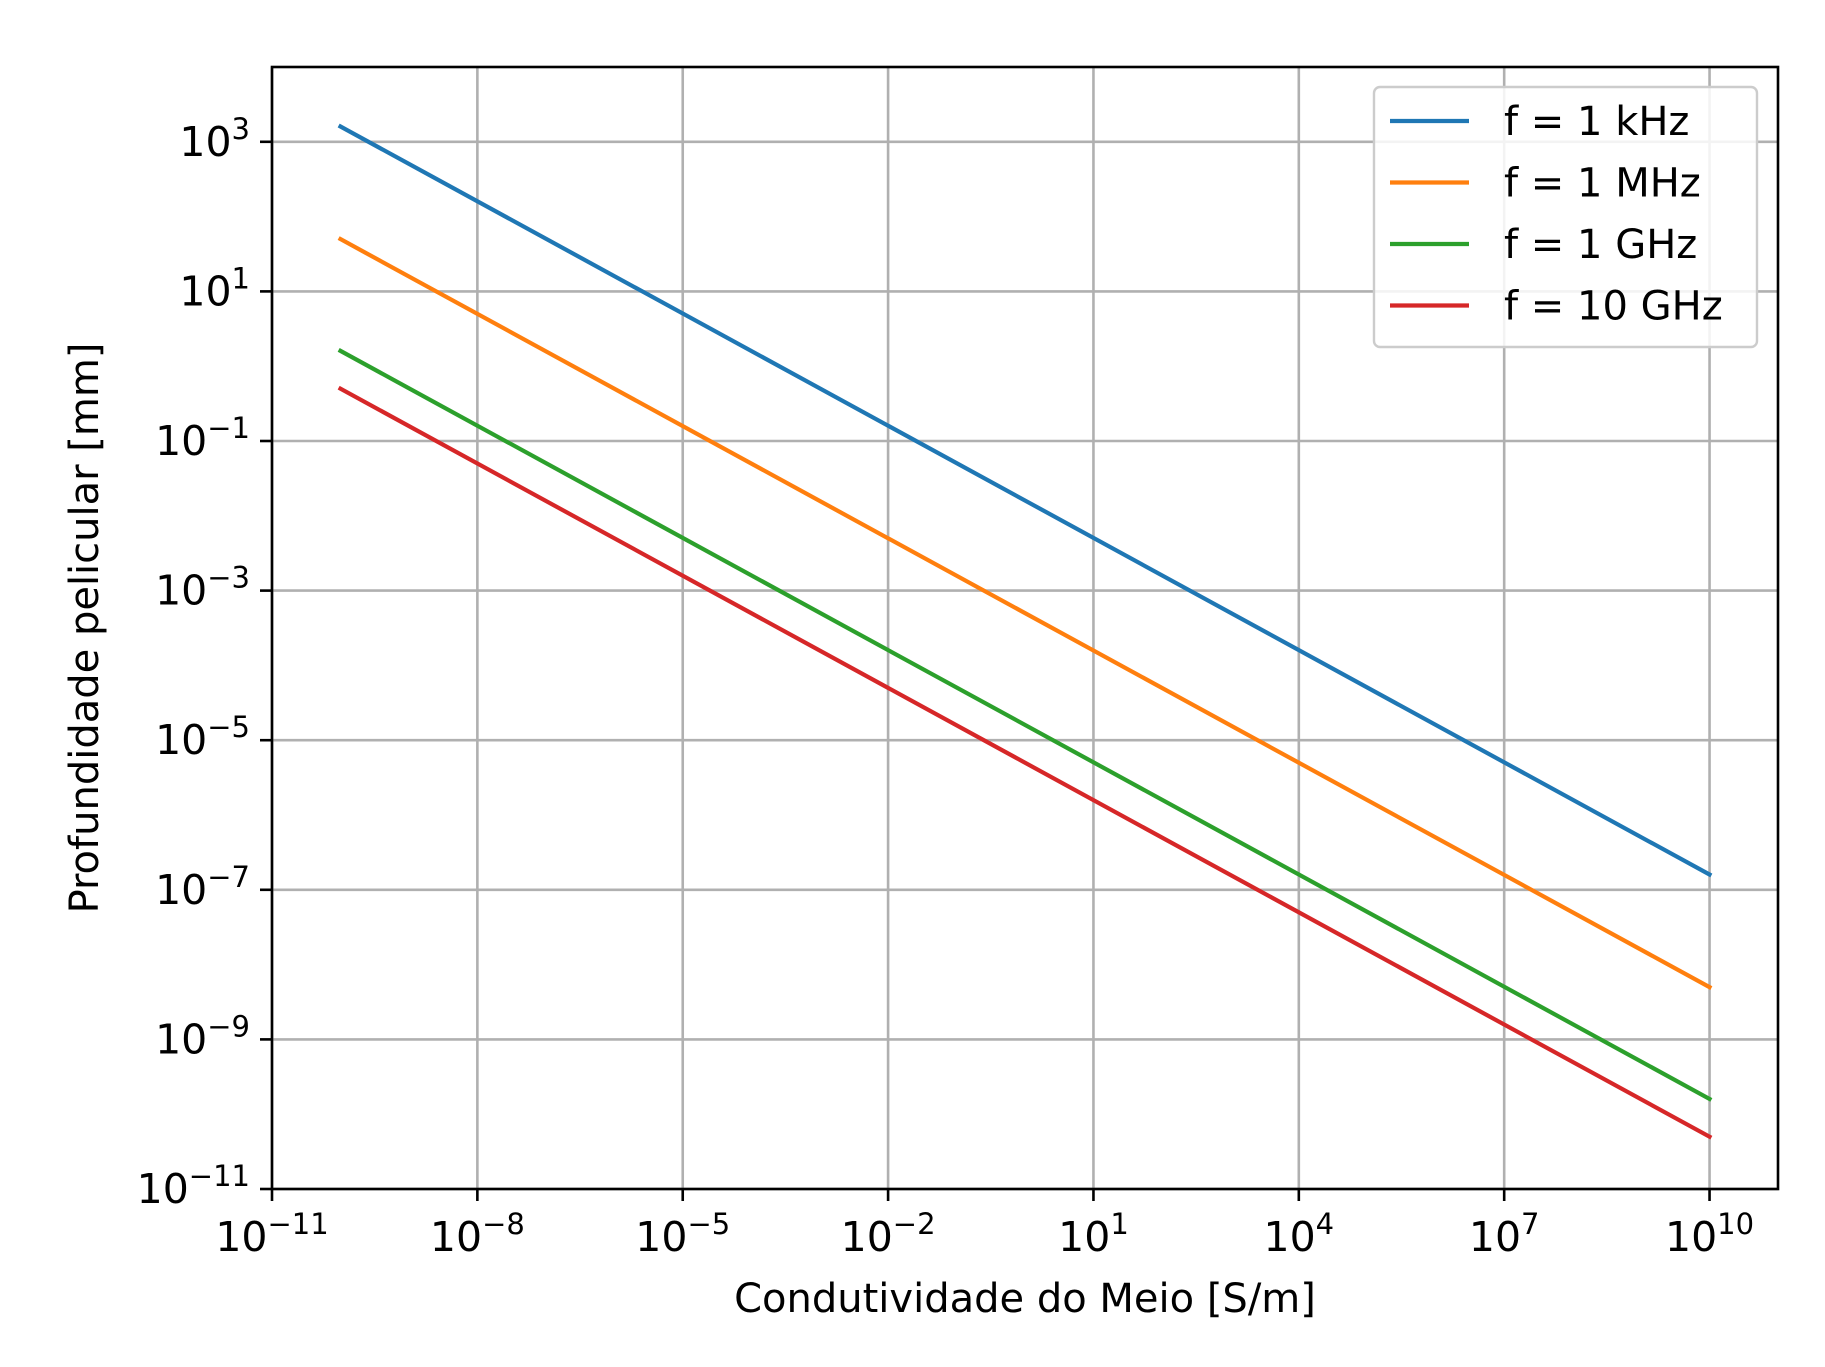 This screenshot has width=1825, height=1367. Describe the element at coordinates (1025, 1299) in the screenshot. I see `x-axis-label: Condutividade do Meio [S/m]` at that location.